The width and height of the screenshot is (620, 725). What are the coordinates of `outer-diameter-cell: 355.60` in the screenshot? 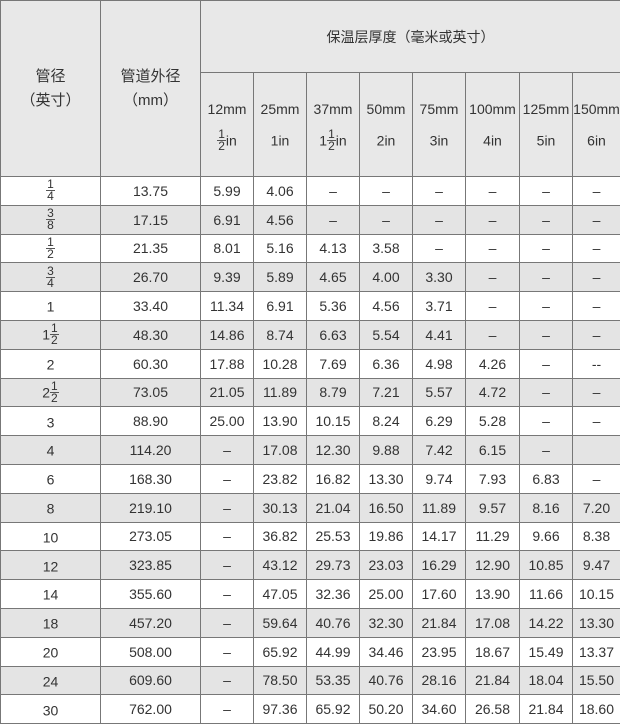 It's located at (150, 594).